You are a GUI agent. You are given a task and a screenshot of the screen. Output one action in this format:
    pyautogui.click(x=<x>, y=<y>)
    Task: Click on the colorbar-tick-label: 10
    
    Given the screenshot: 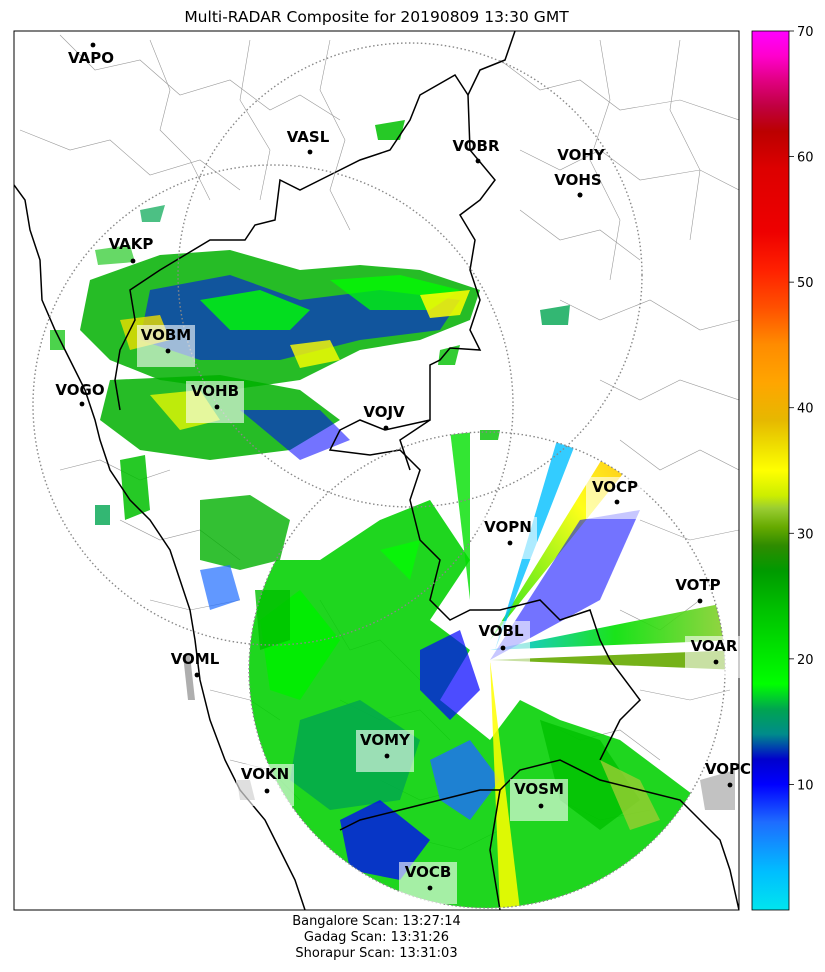 What is the action you would take?
    pyautogui.click(x=805, y=785)
    